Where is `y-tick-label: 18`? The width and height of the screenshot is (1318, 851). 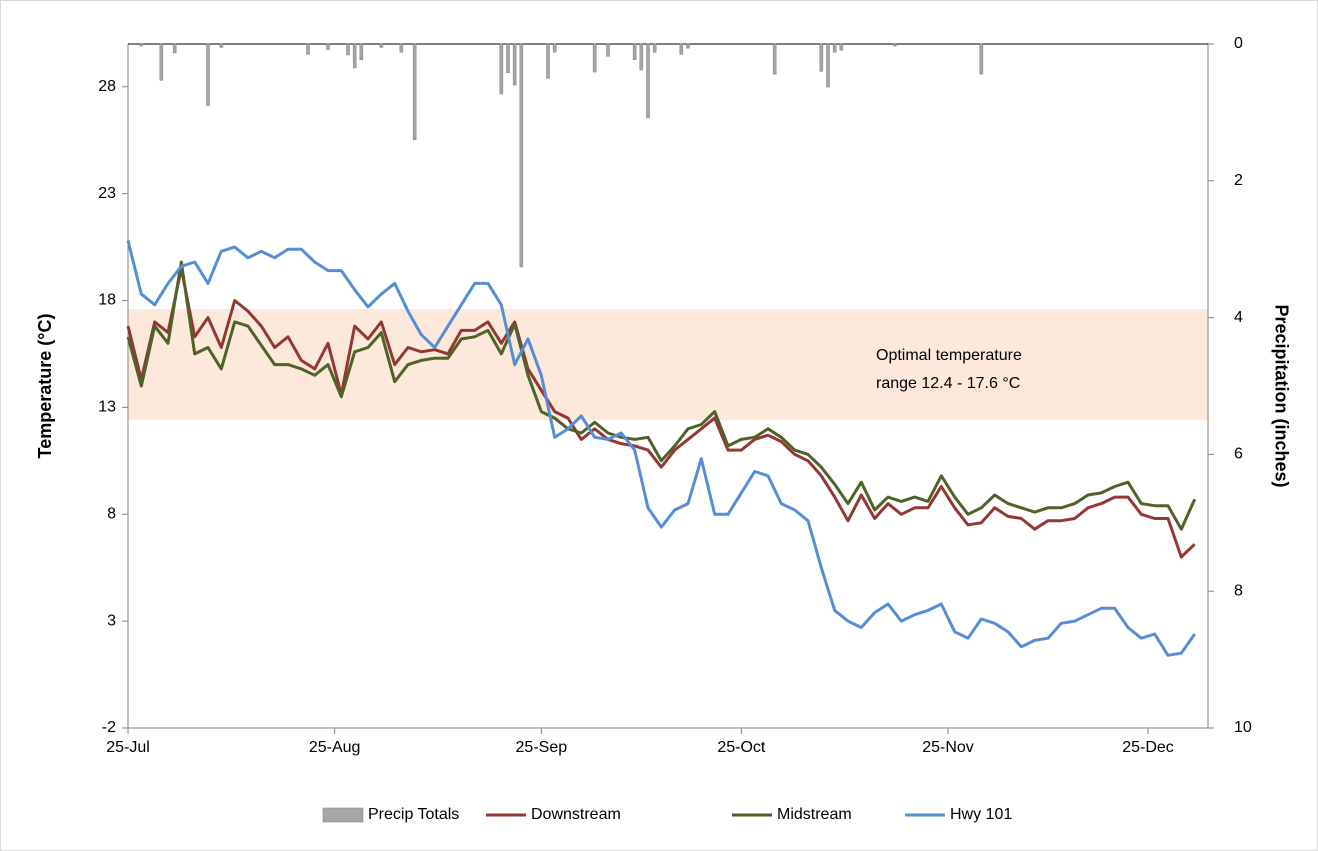 y-tick-label: 18 is located at coordinates (107, 300).